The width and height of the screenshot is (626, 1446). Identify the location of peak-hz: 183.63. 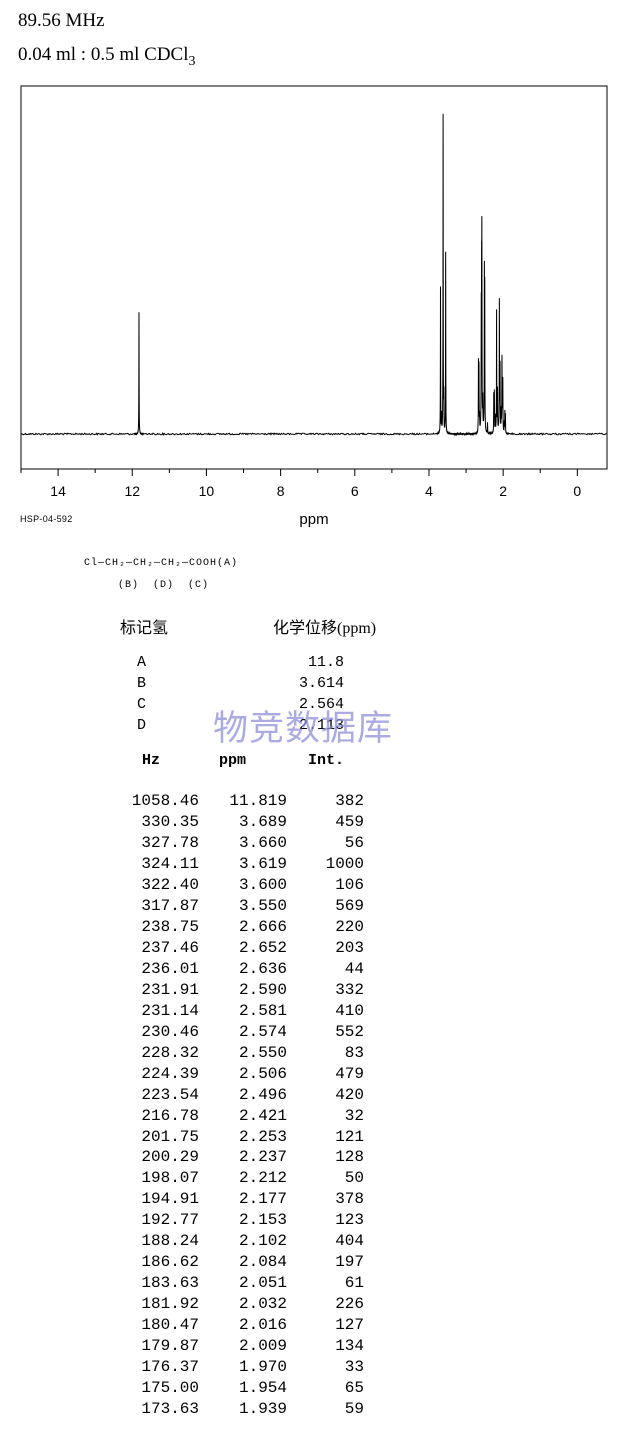
(170, 1283).